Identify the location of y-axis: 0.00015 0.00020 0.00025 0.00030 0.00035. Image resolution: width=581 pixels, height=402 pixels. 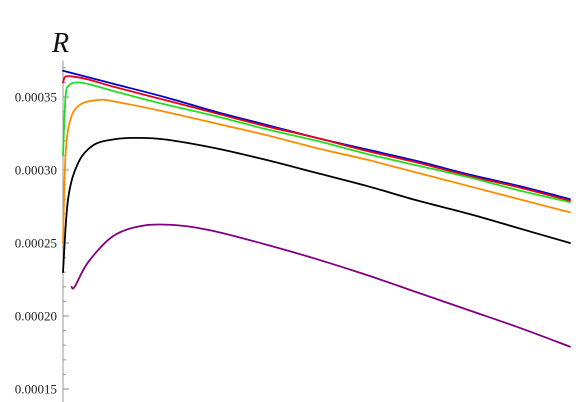
(42, 231).